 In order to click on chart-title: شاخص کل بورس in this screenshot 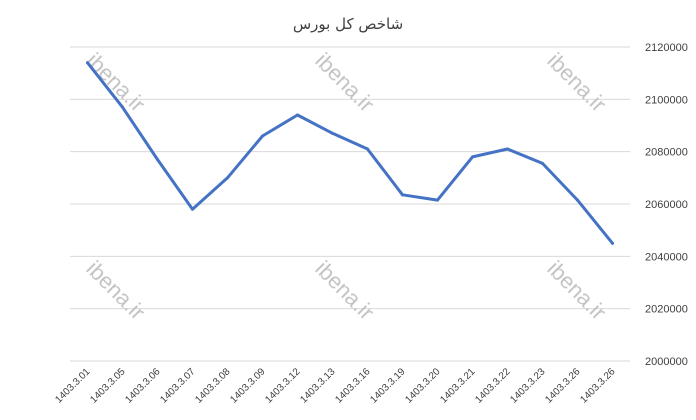, I will do `click(348, 24)`.